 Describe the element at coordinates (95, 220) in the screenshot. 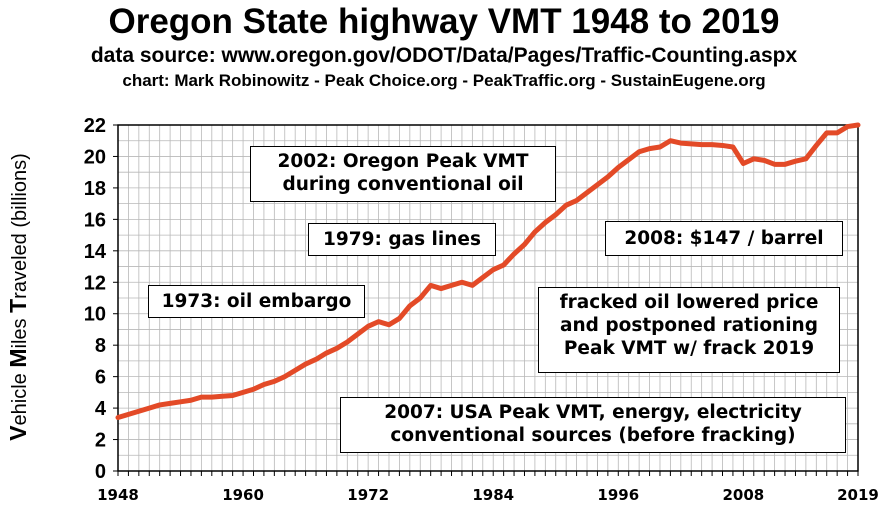

I see `y-tick-label: 16` at that location.